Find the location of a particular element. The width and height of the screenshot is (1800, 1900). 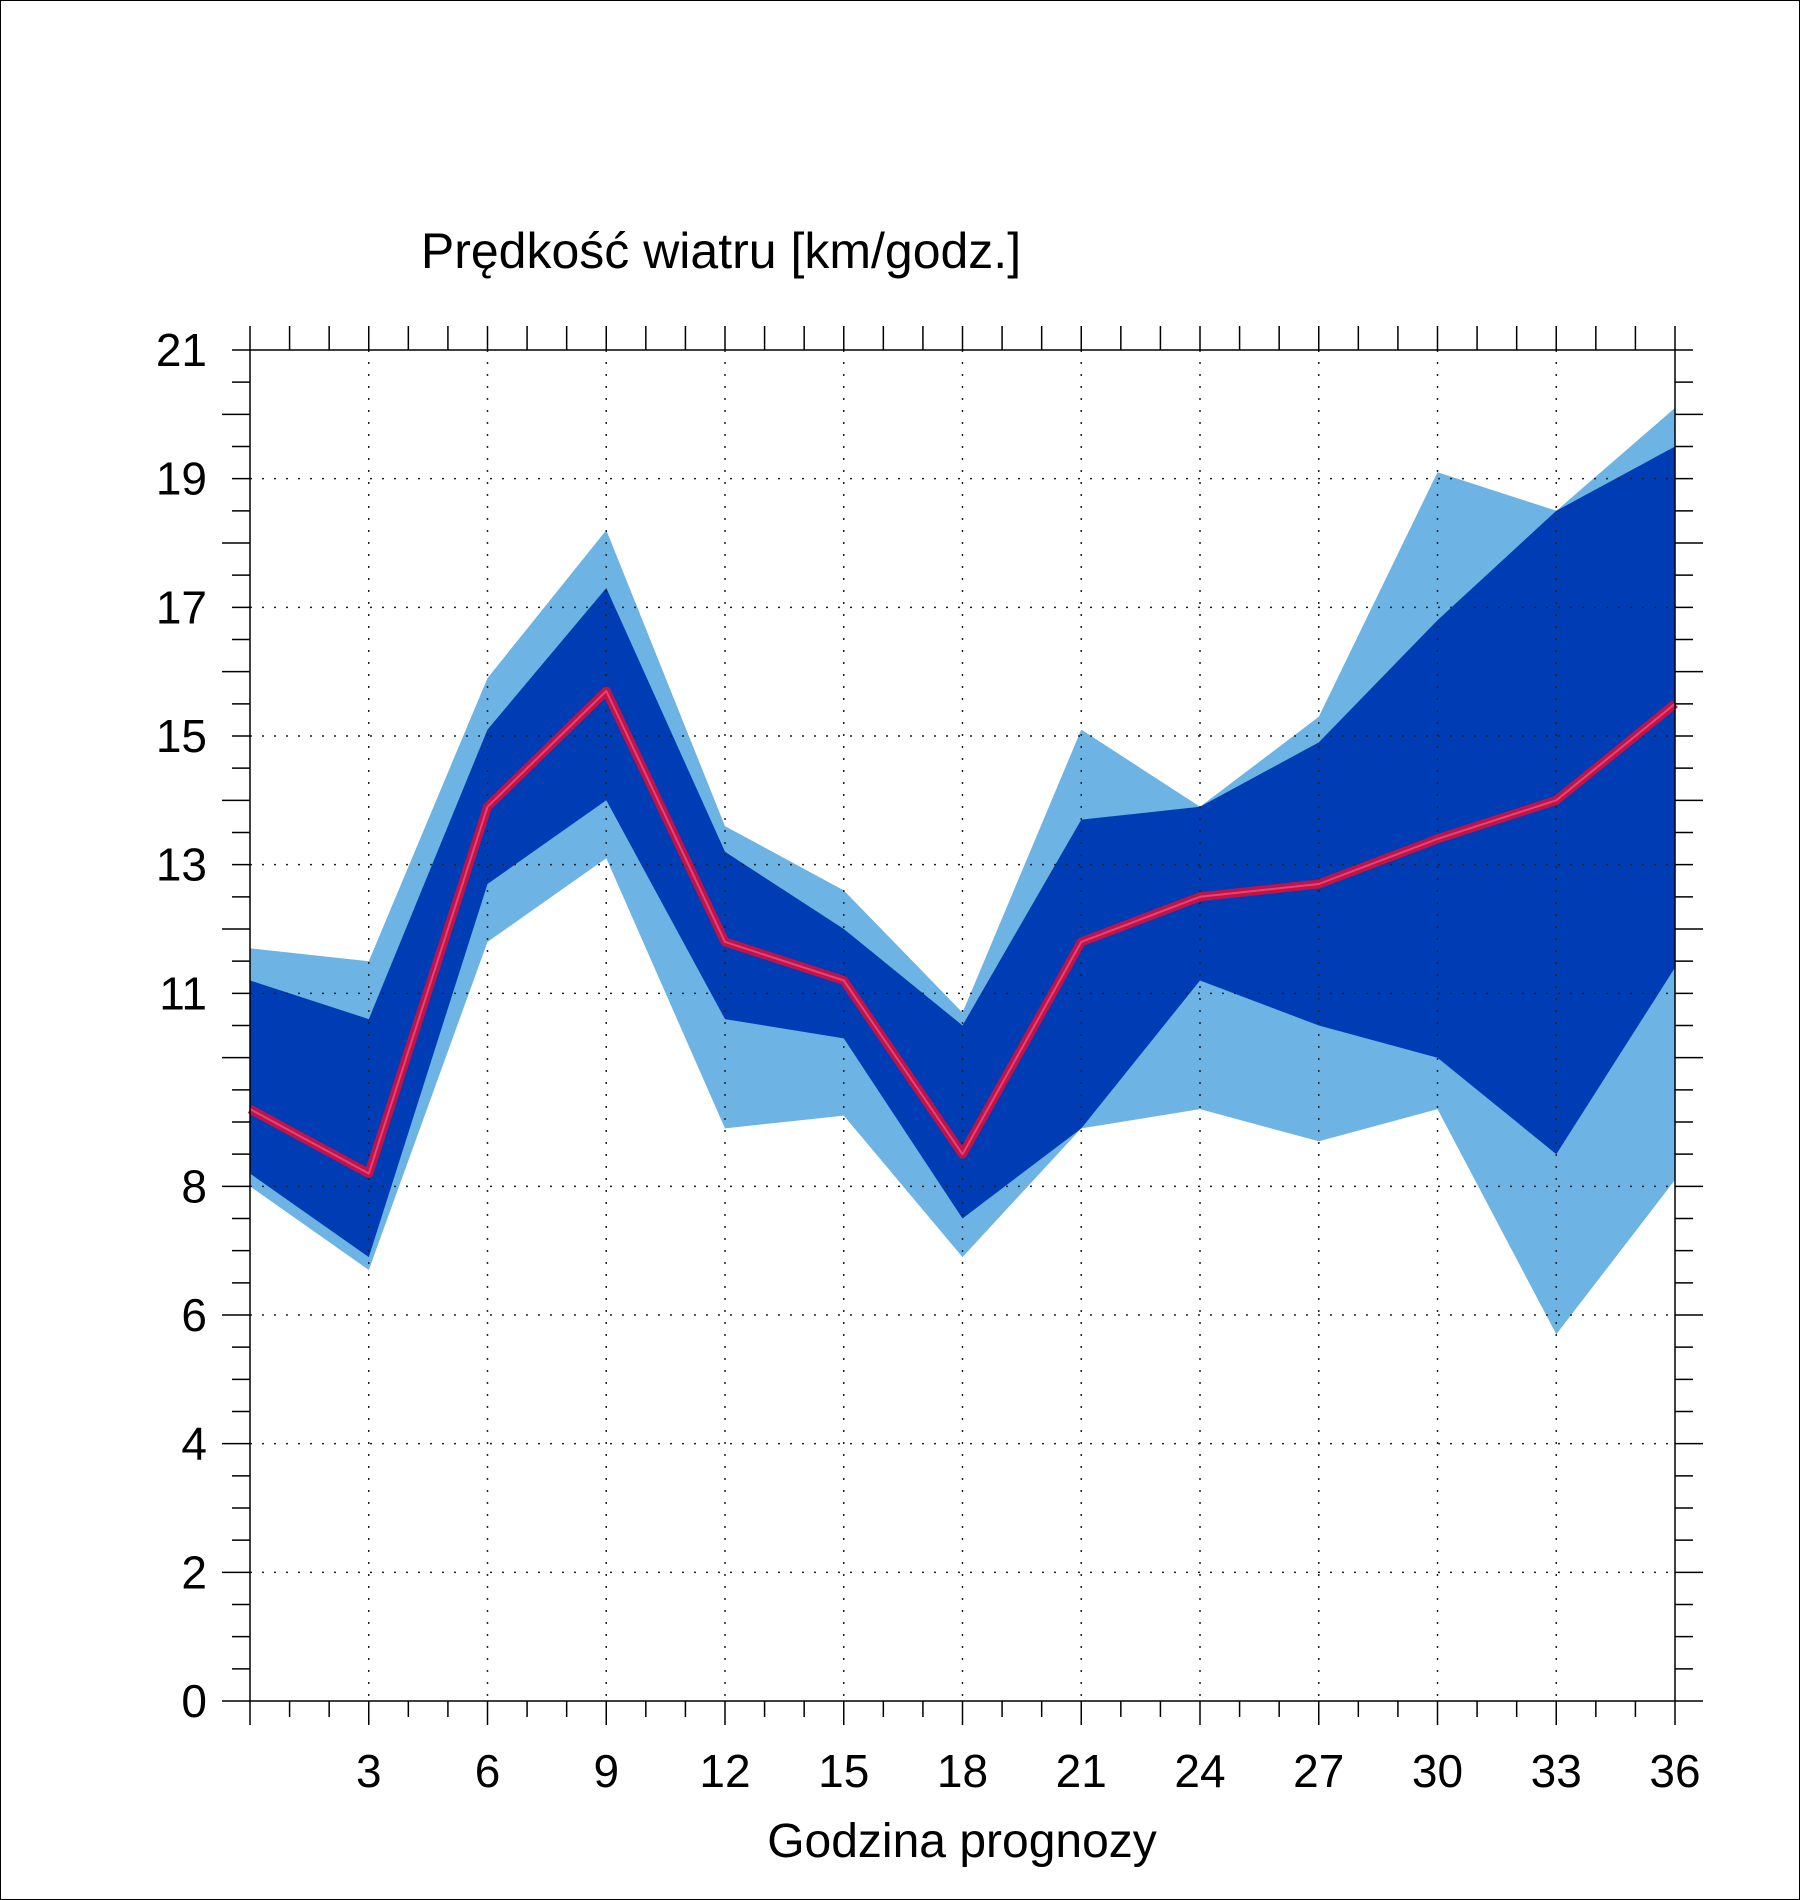

y-tick-label: 13 is located at coordinates (181, 865).